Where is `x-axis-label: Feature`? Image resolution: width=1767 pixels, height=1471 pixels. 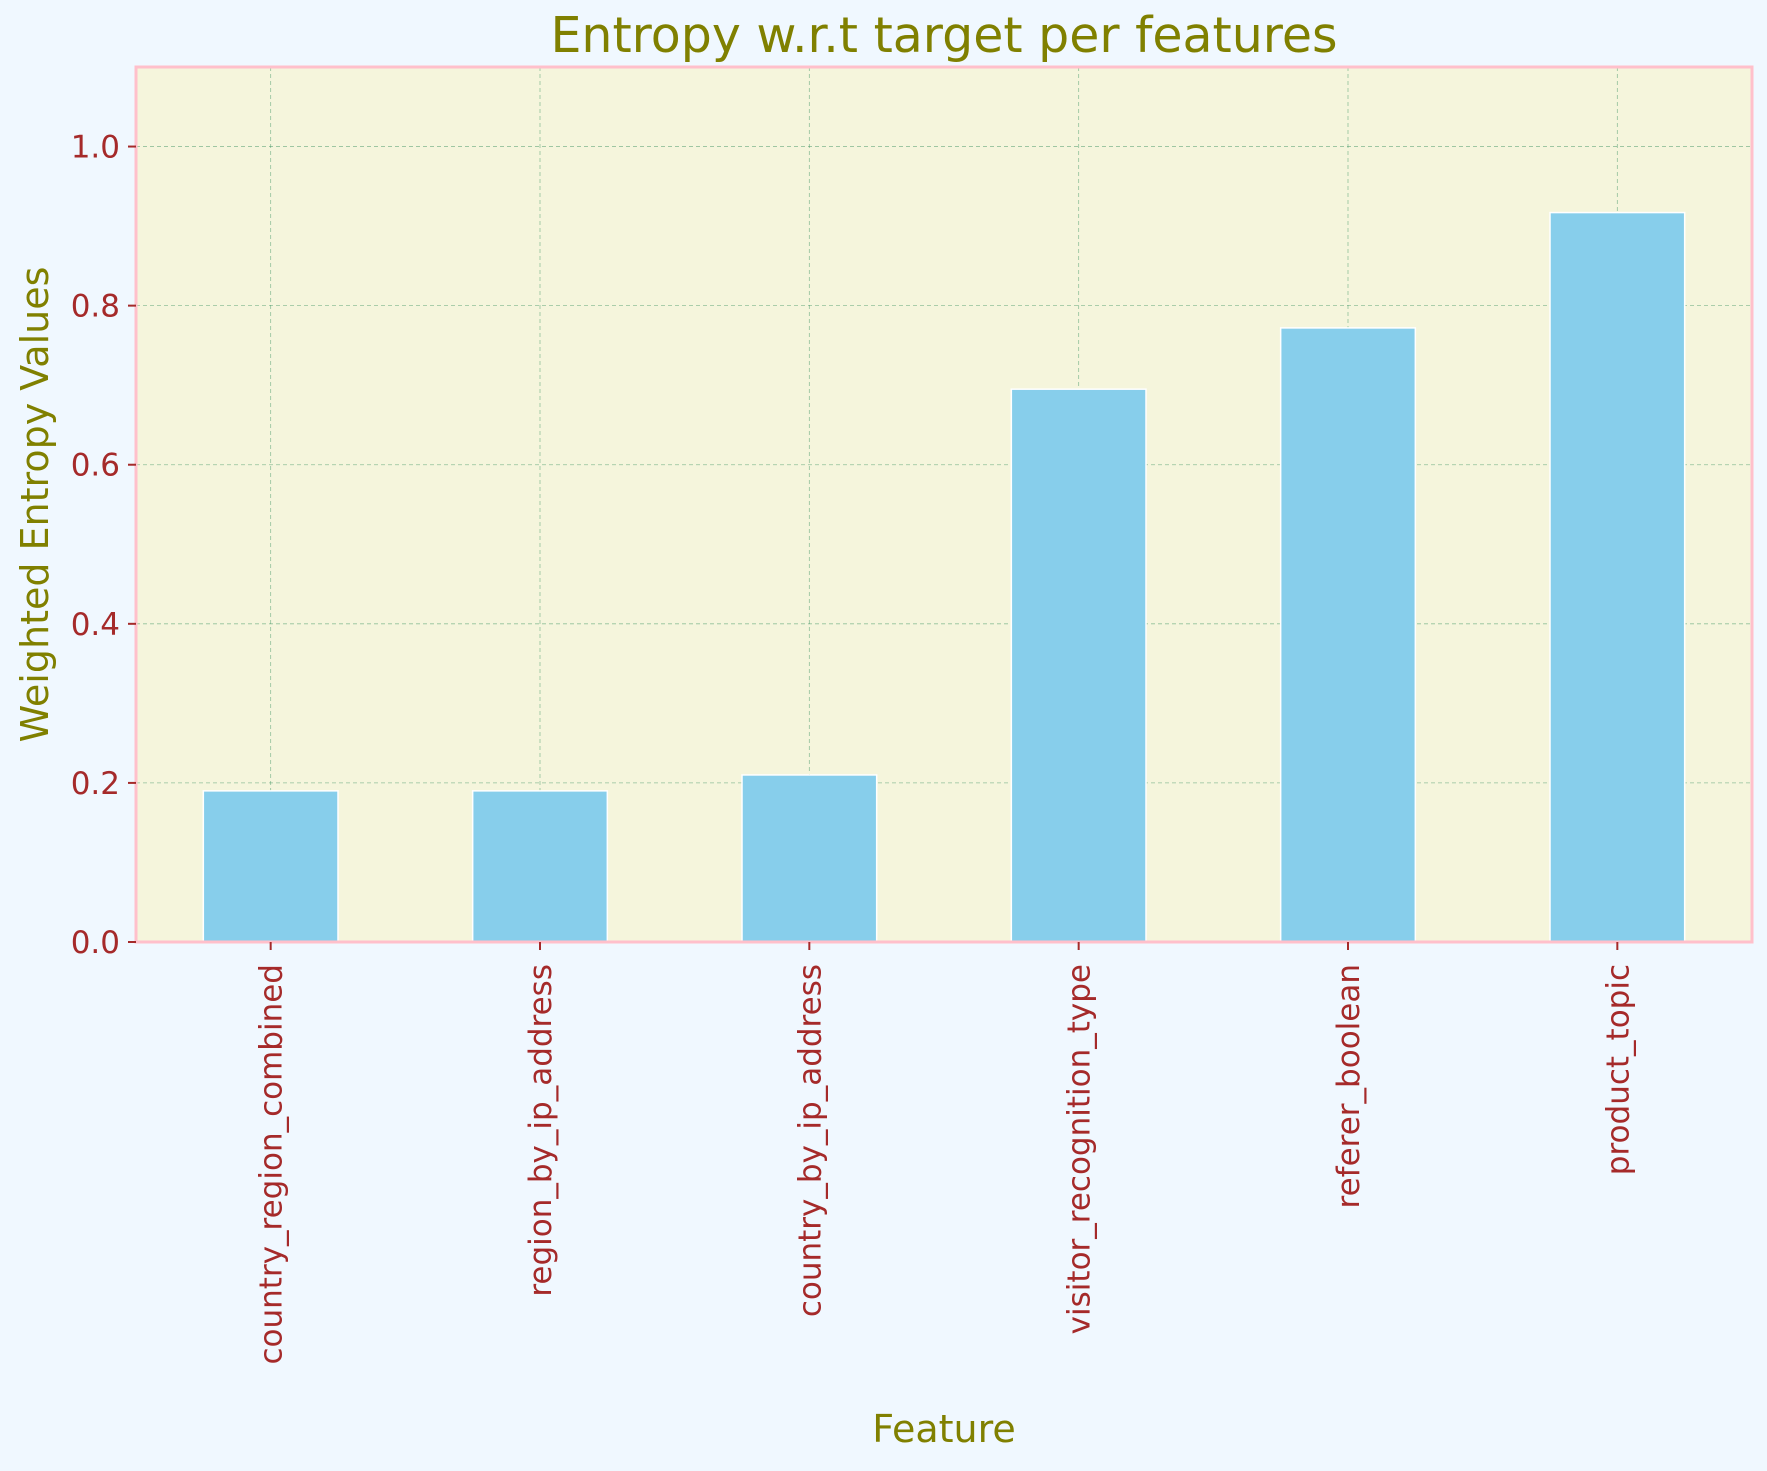
x-axis-label: Feature is located at coordinates (944, 1429).